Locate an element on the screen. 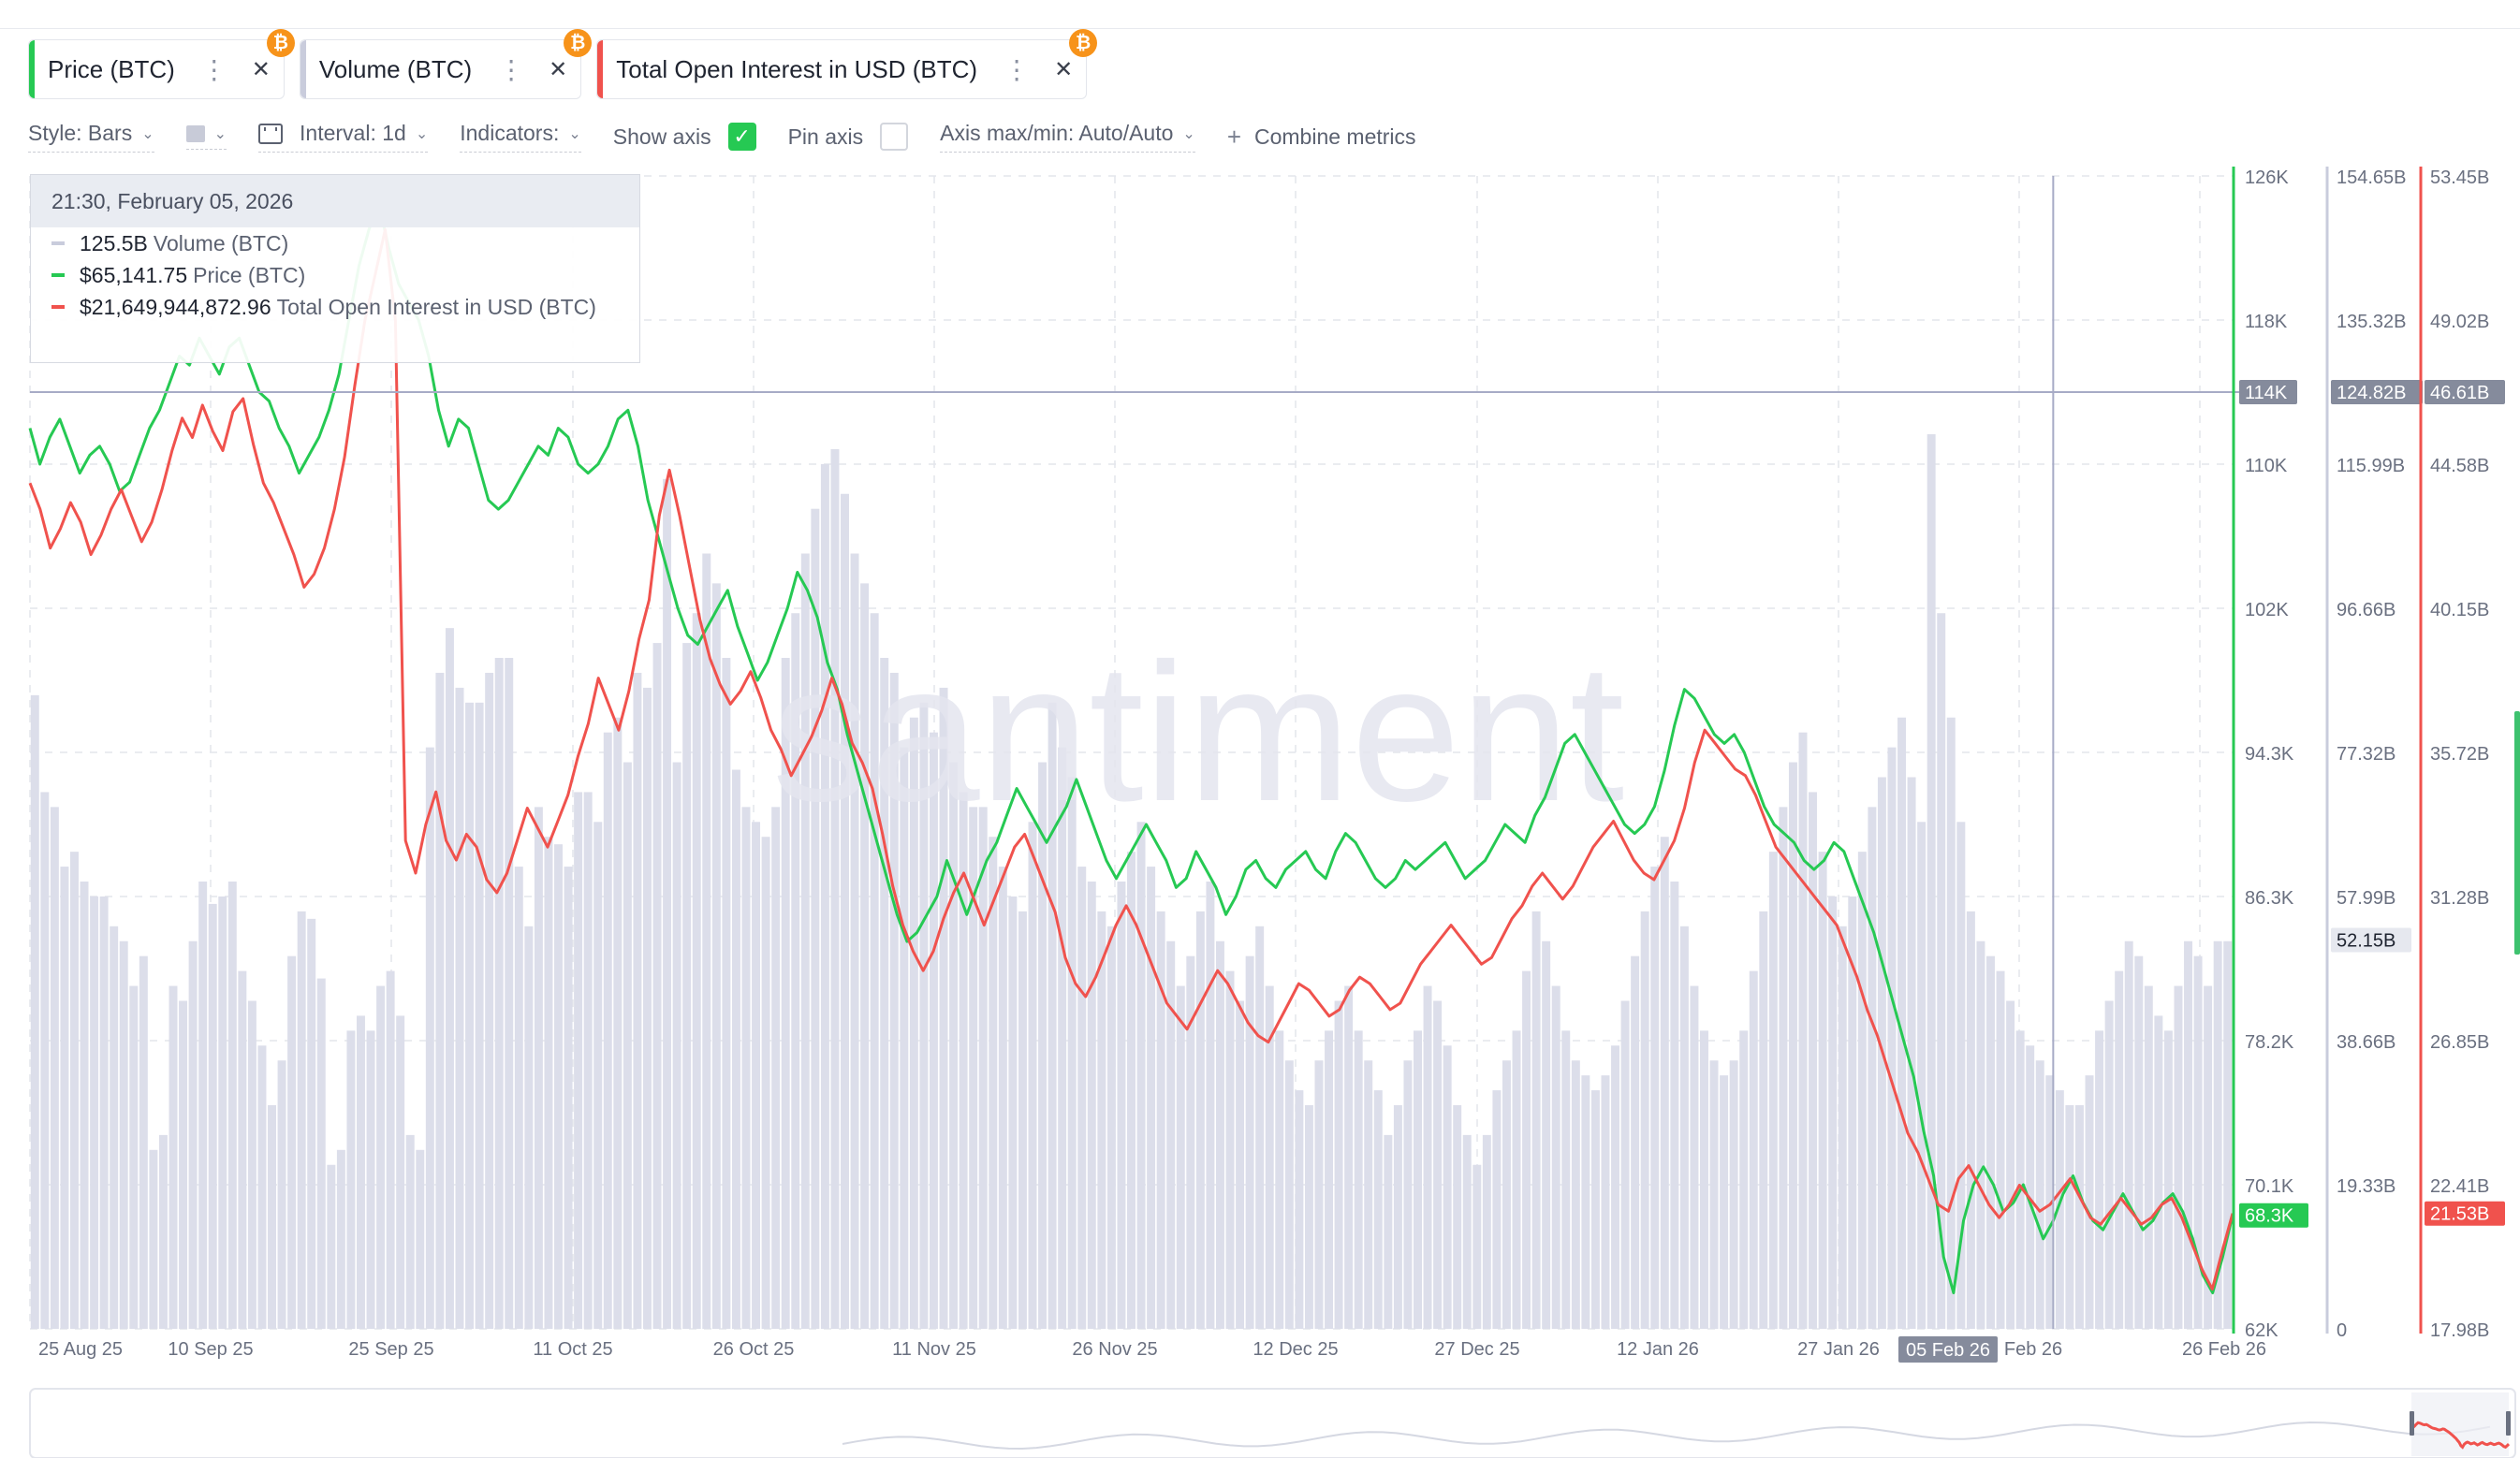  volume-axis-tick: 57.99B is located at coordinates (2366, 898).